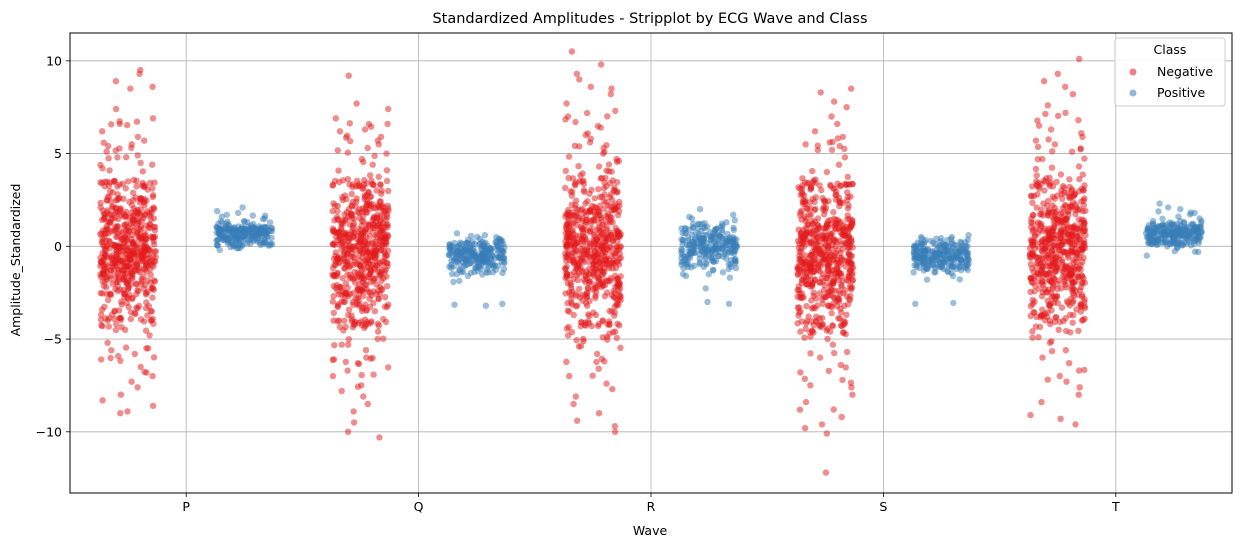 The width and height of the screenshot is (1241, 547). What do you see at coordinates (1133, 72) in the screenshot?
I see `legend-marker-negative` at bounding box center [1133, 72].